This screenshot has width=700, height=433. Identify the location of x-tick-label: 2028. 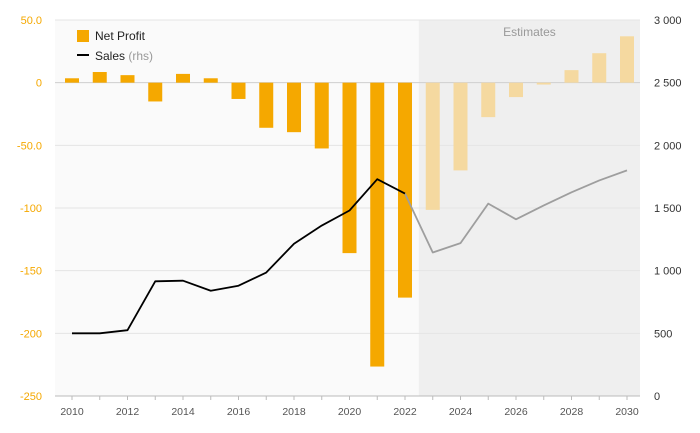
(572, 412).